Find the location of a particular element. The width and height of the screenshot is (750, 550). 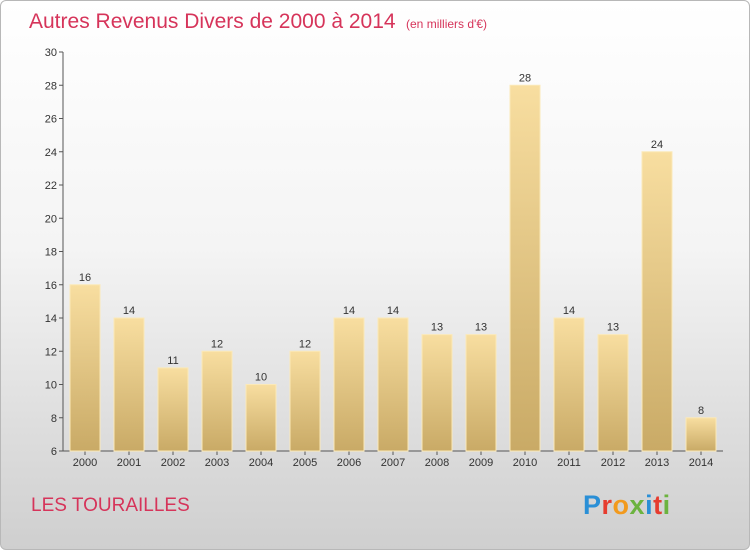

bar-2010 is located at coordinates (525, 268).